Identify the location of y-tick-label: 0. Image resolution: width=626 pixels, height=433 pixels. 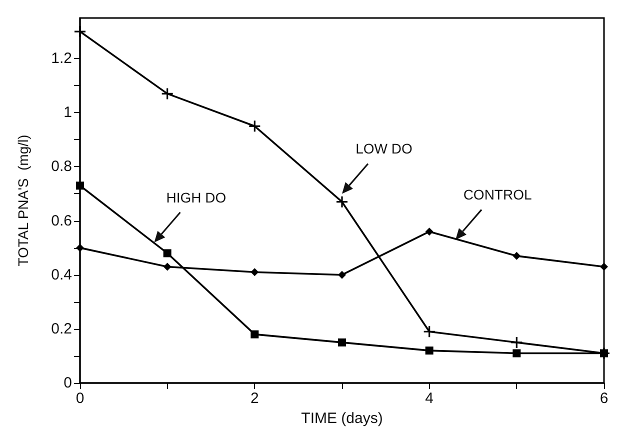
(68, 383).